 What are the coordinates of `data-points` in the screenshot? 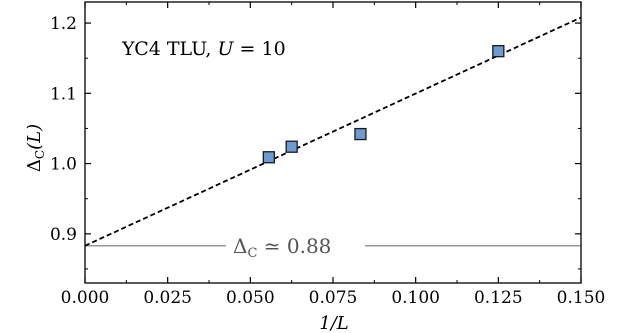 It's located at (383, 104).